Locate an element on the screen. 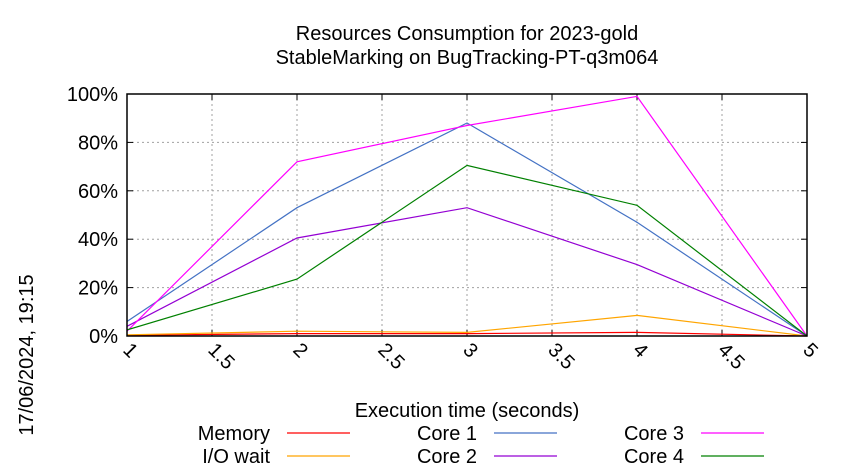  x-tick-label: 3.5 is located at coordinates (560, 356).